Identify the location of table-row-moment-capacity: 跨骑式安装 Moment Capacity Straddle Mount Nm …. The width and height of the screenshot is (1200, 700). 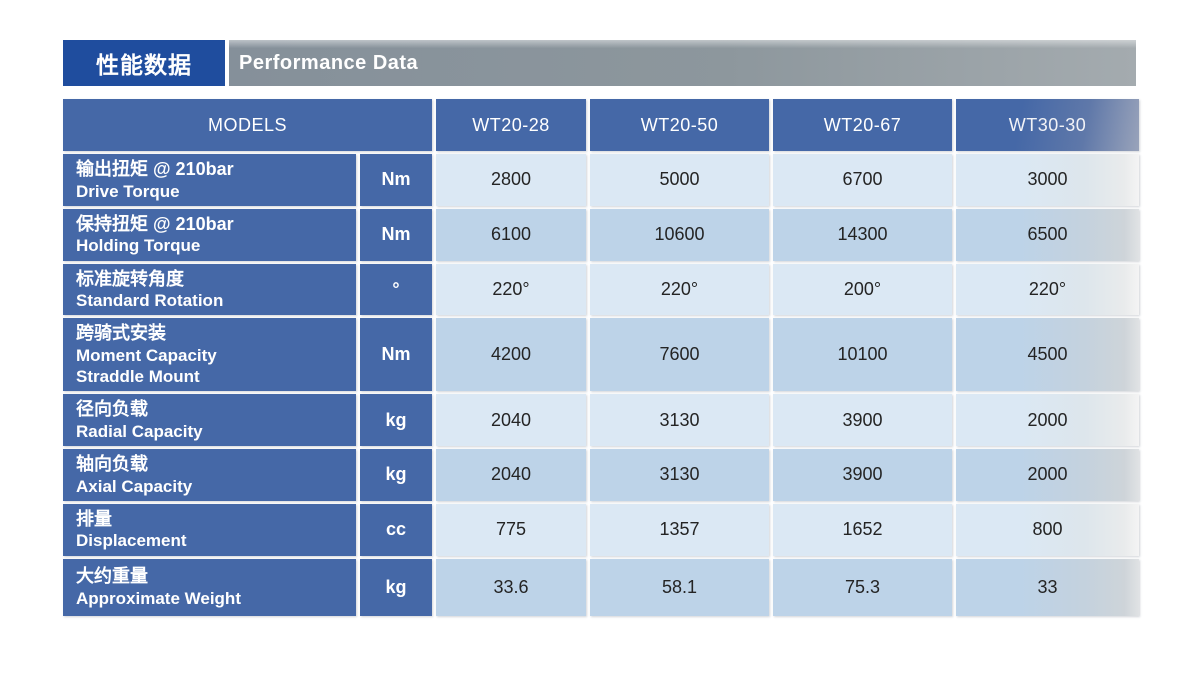
(601, 355).